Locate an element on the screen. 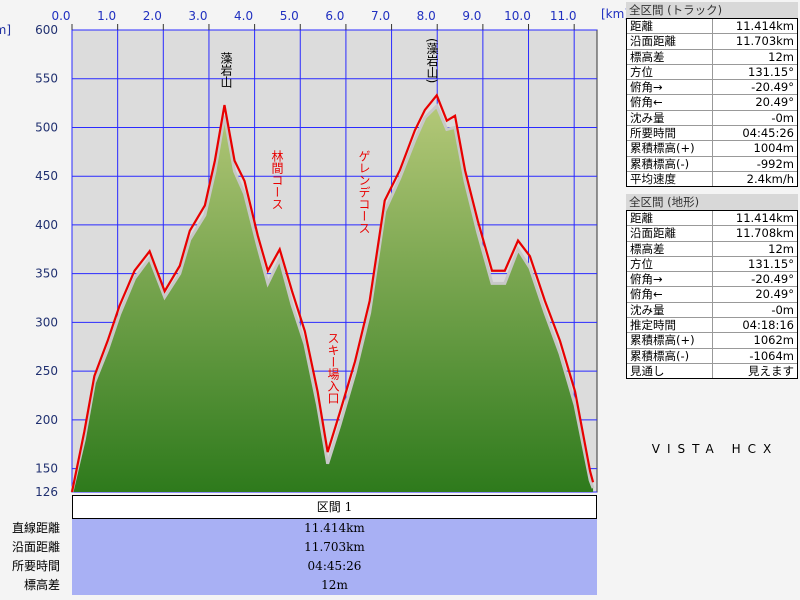  info-value: -0m is located at coordinates (782, 117).